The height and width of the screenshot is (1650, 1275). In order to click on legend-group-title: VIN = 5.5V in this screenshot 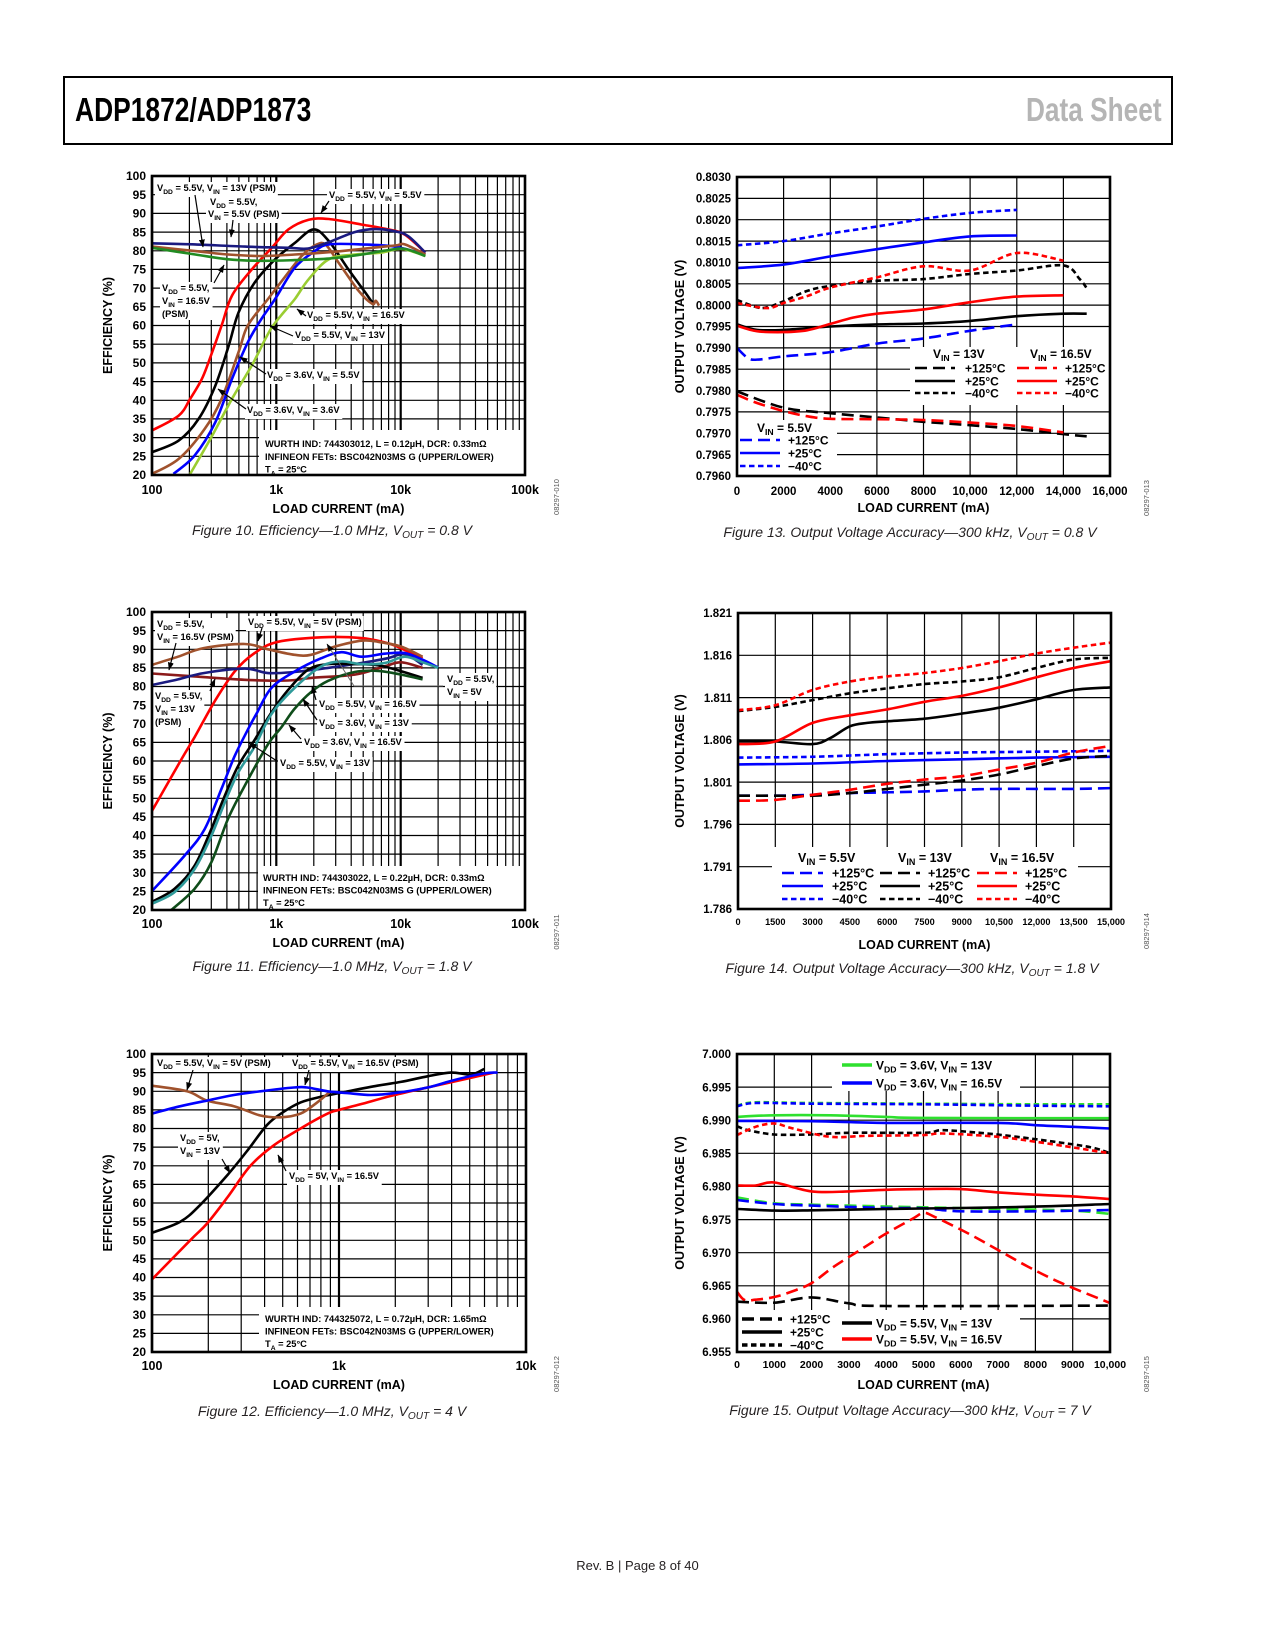, I will do `click(827, 859)`.